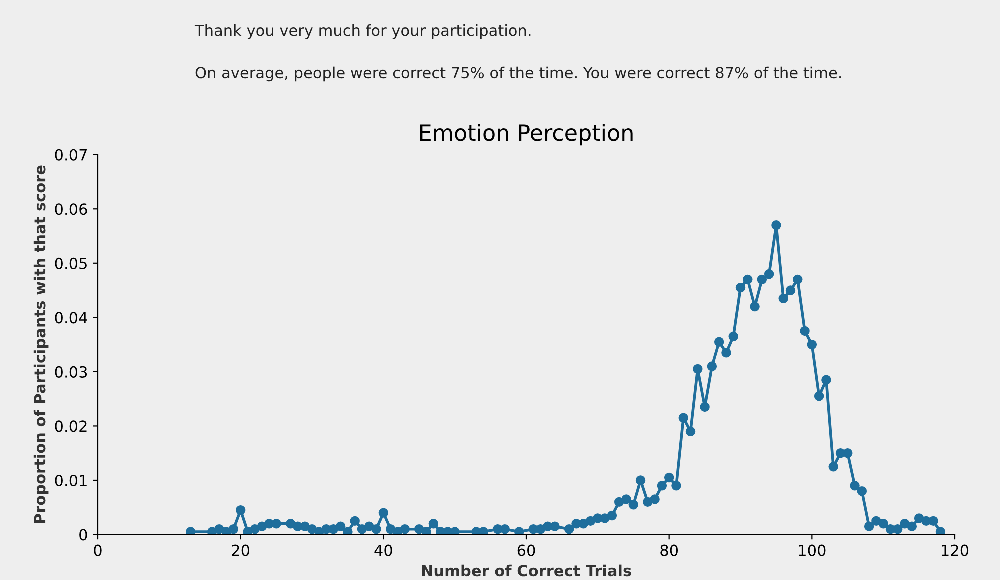 This screenshot has width=1000, height=580. Describe the element at coordinates (955, 550) in the screenshot. I see `x-tick-label: 120` at that location.